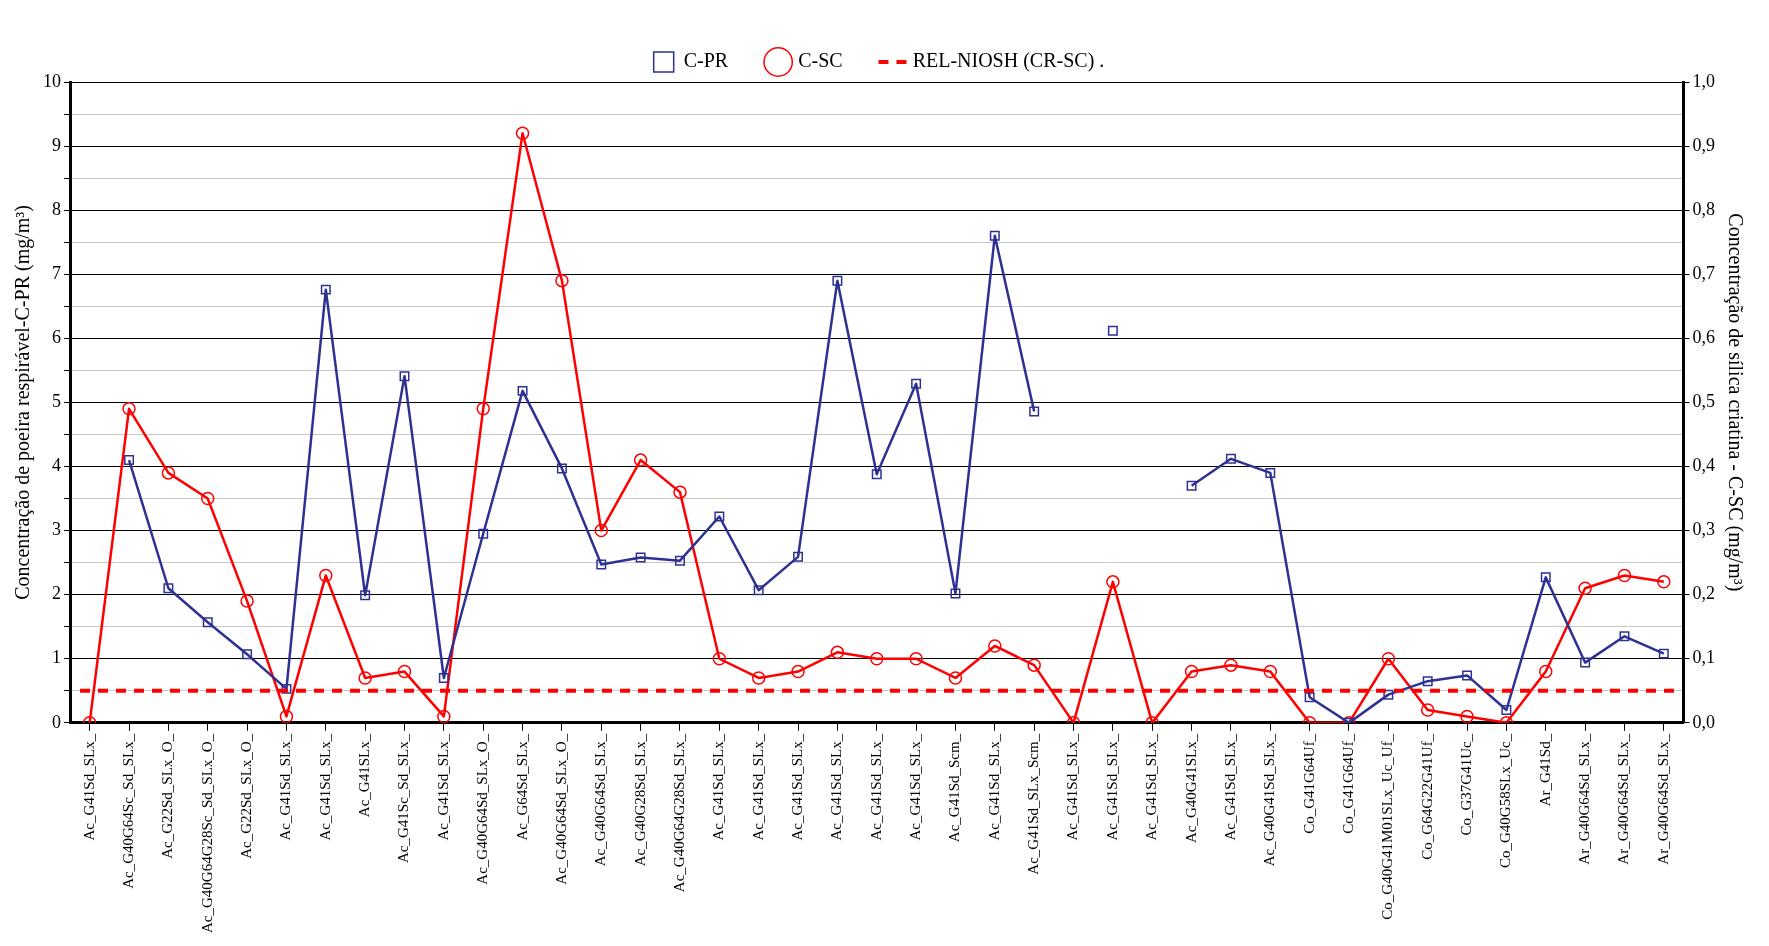 This screenshot has width=1769, height=946. I want to click on y2-tick-label: 0,9, so click(1703, 144).